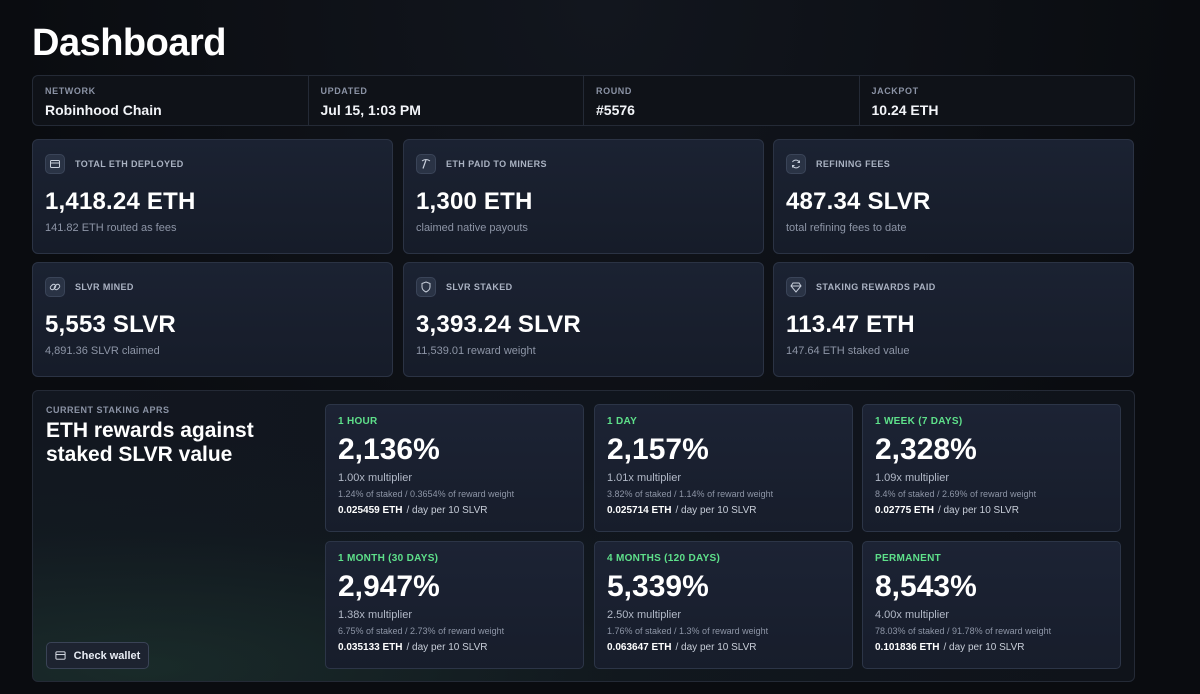 The height and width of the screenshot is (694, 1200). Describe the element at coordinates (370, 647) in the screenshot. I see `apr-eth-amount: 0.035133 ETH` at that location.